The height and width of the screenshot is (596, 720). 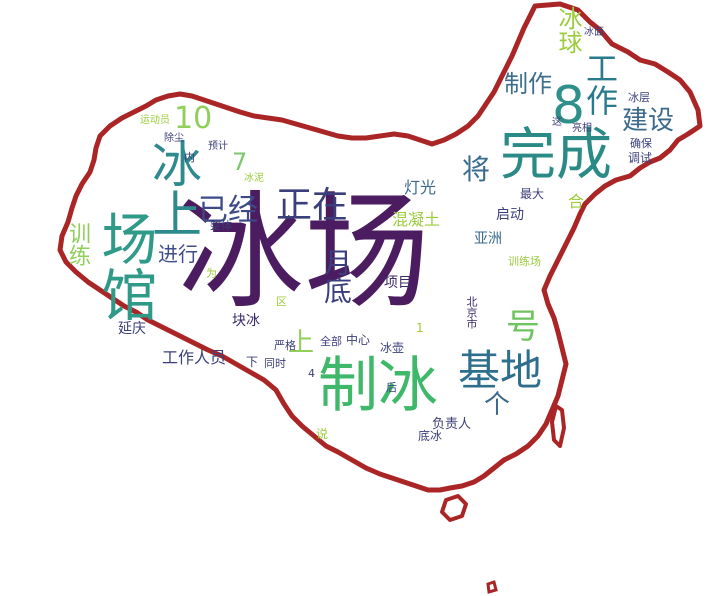 What do you see at coordinates (528, 84) in the screenshot?
I see `word-zhizuo: 制作` at bounding box center [528, 84].